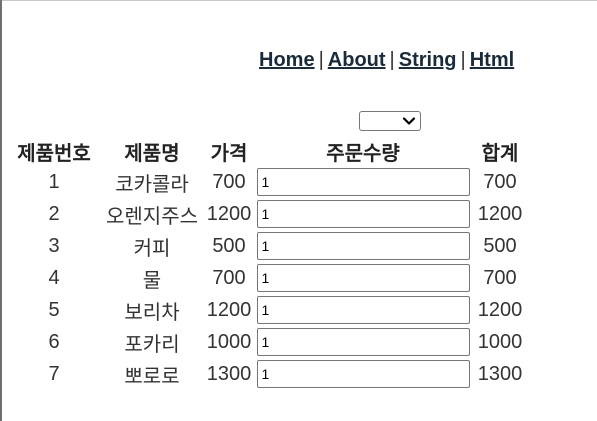  What do you see at coordinates (152, 343) in the screenshot?
I see `product-name-cell: 포카리` at bounding box center [152, 343].